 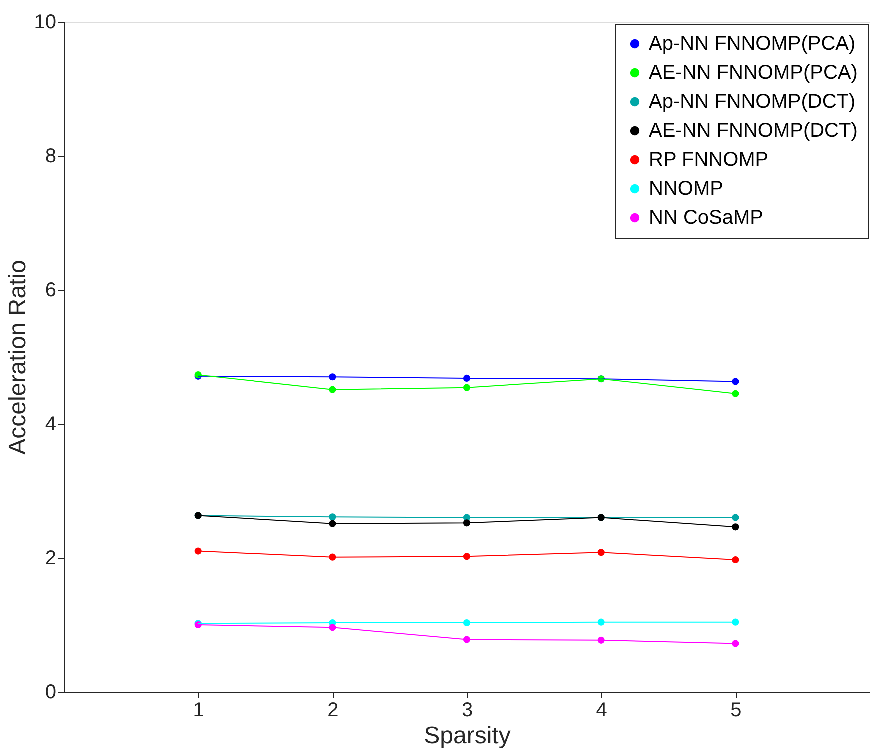 What do you see at coordinates (753, 73) in the screenshot?
I see `legend-label: AE-NN FNNOMP(PCA)` at bounding box center [753, 73].